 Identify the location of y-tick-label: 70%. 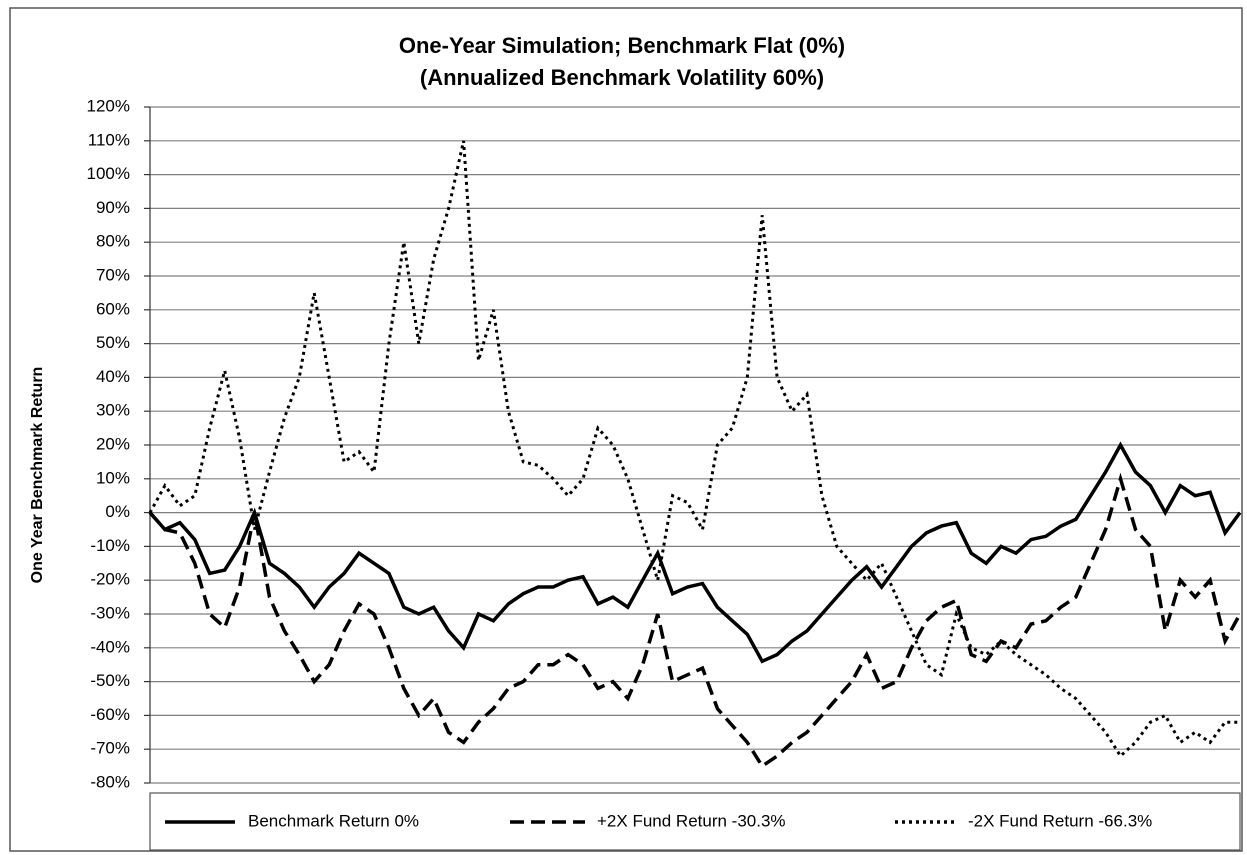
(113, 274).